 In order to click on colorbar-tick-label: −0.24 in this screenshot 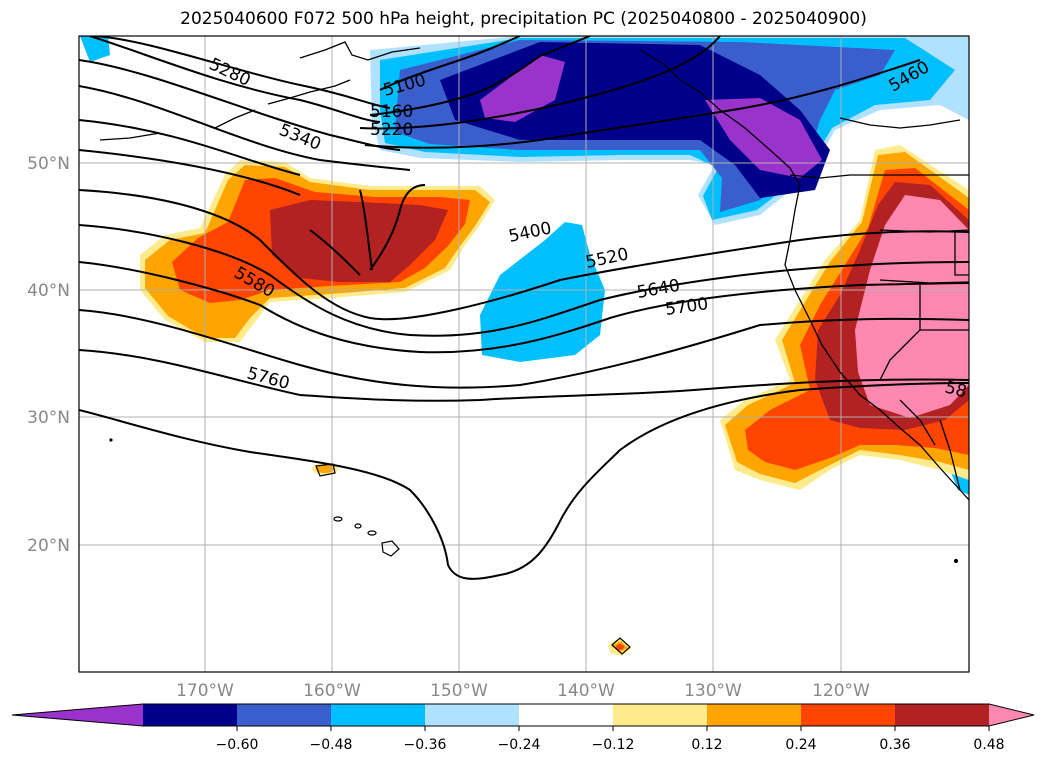, I will do `click(519, 745)`.